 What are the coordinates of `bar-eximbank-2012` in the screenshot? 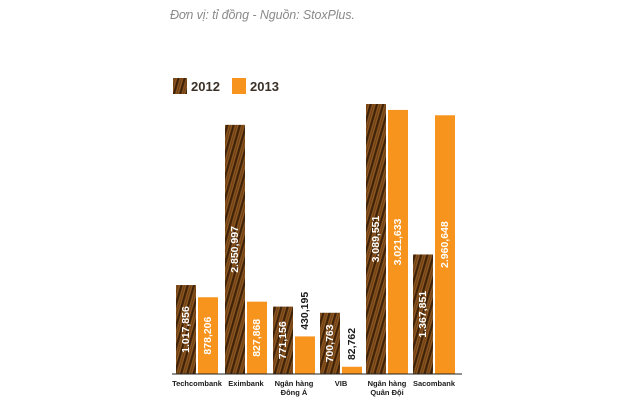 It's located at (235, 249).